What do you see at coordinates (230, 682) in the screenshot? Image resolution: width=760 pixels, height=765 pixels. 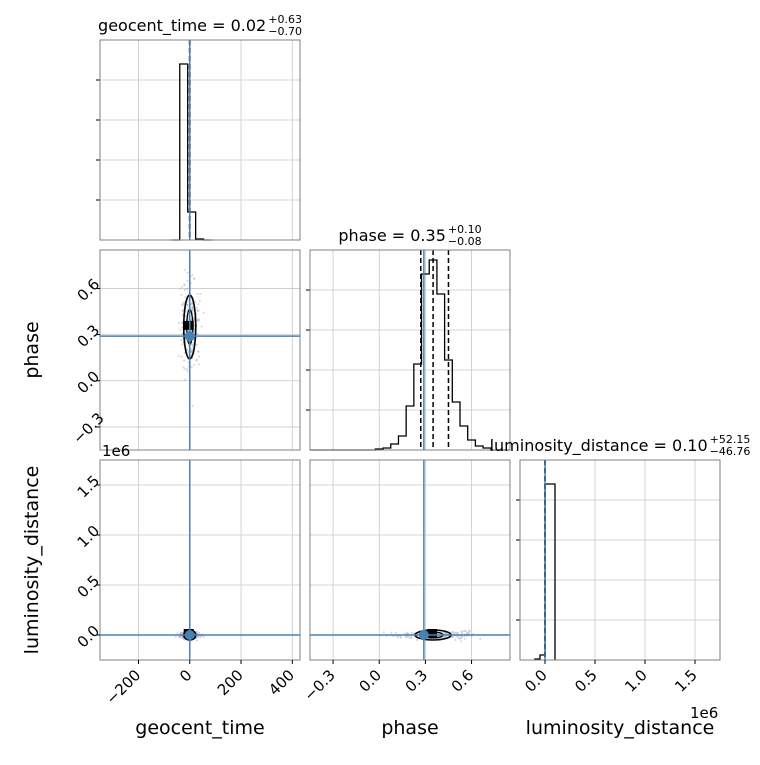 I see `x-tick-label: 200` at bounding box center [230, 682].